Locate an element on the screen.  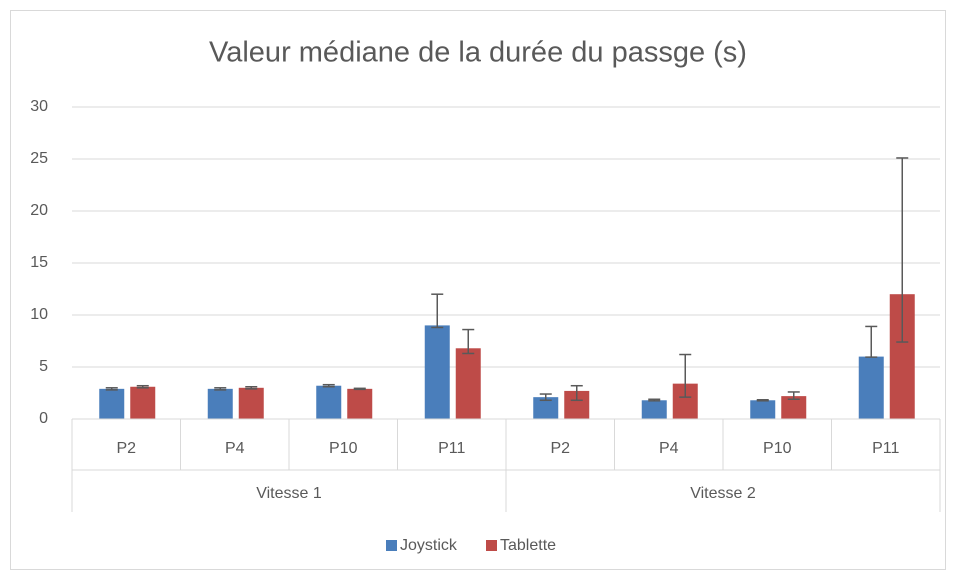
group-label: Vitesse 1 is located at coordinates (289, 493).